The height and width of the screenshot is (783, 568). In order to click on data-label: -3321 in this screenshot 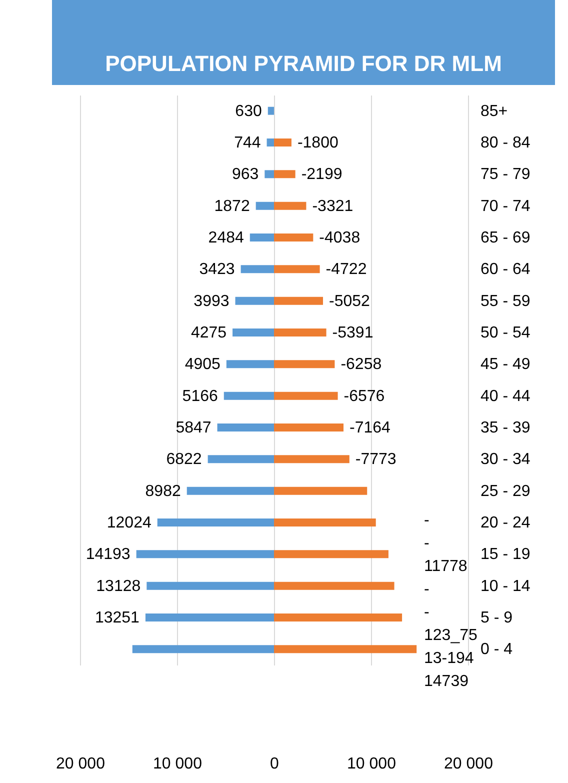, I will do `click(333, 206)`.